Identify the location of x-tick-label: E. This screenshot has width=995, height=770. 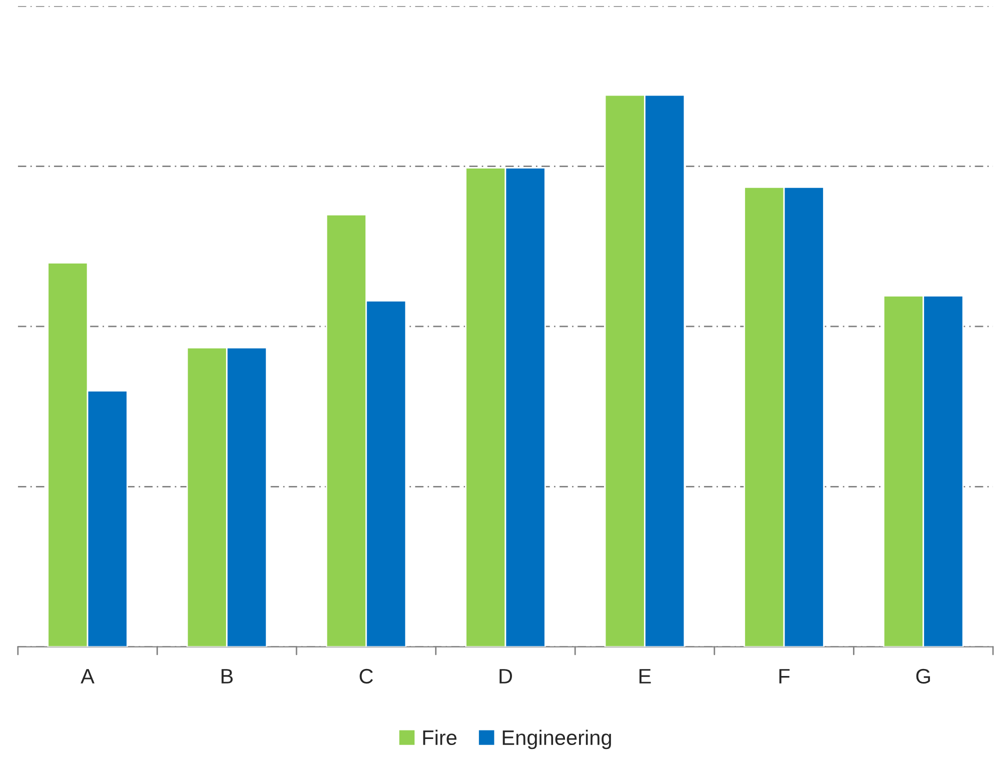
(645, 676).